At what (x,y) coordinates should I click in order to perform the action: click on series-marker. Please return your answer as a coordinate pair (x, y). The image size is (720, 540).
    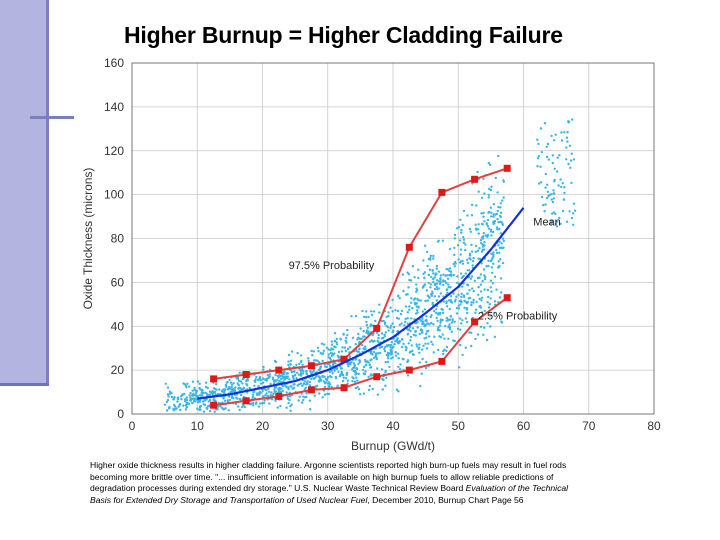
    Looking at the image, I should click on (311, 390).